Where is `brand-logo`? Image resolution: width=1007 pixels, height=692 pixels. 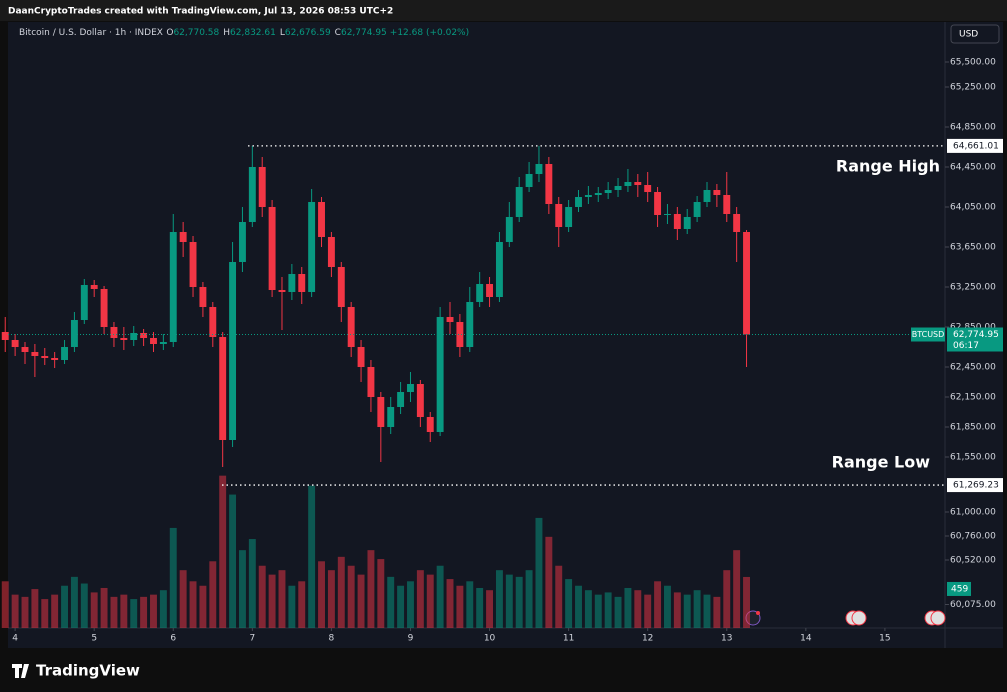
brand-logo is located at coordinates (20, 671).